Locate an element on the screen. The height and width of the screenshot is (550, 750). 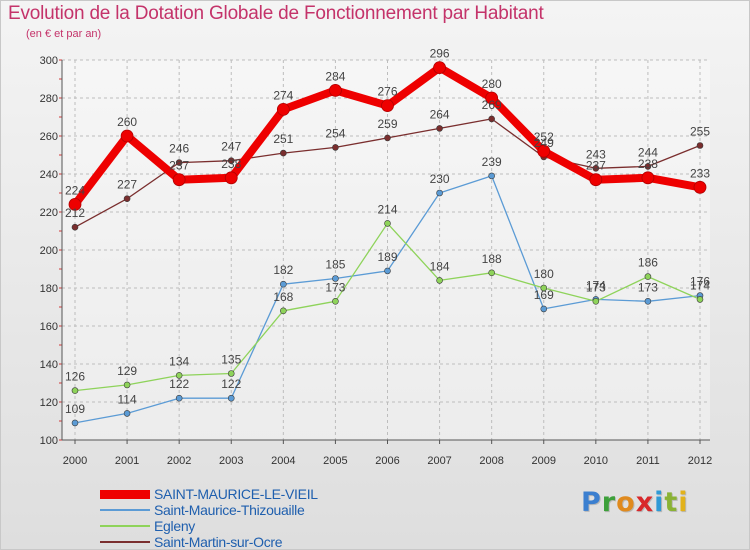
data-label: 260 is located at coordinates (127, 122).